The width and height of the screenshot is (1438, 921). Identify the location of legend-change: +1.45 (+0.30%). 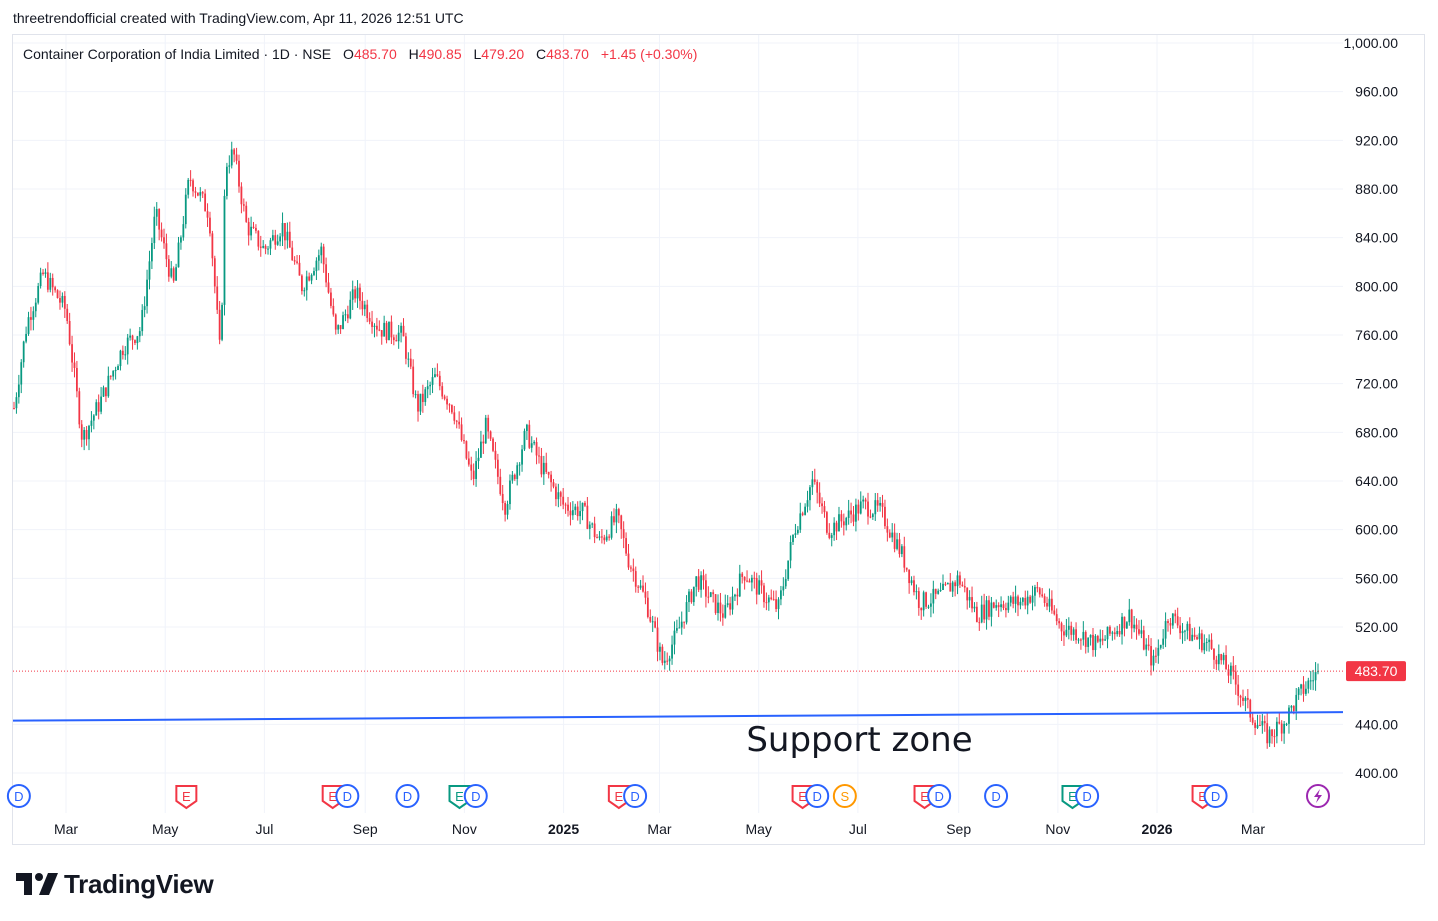
(649, 54).